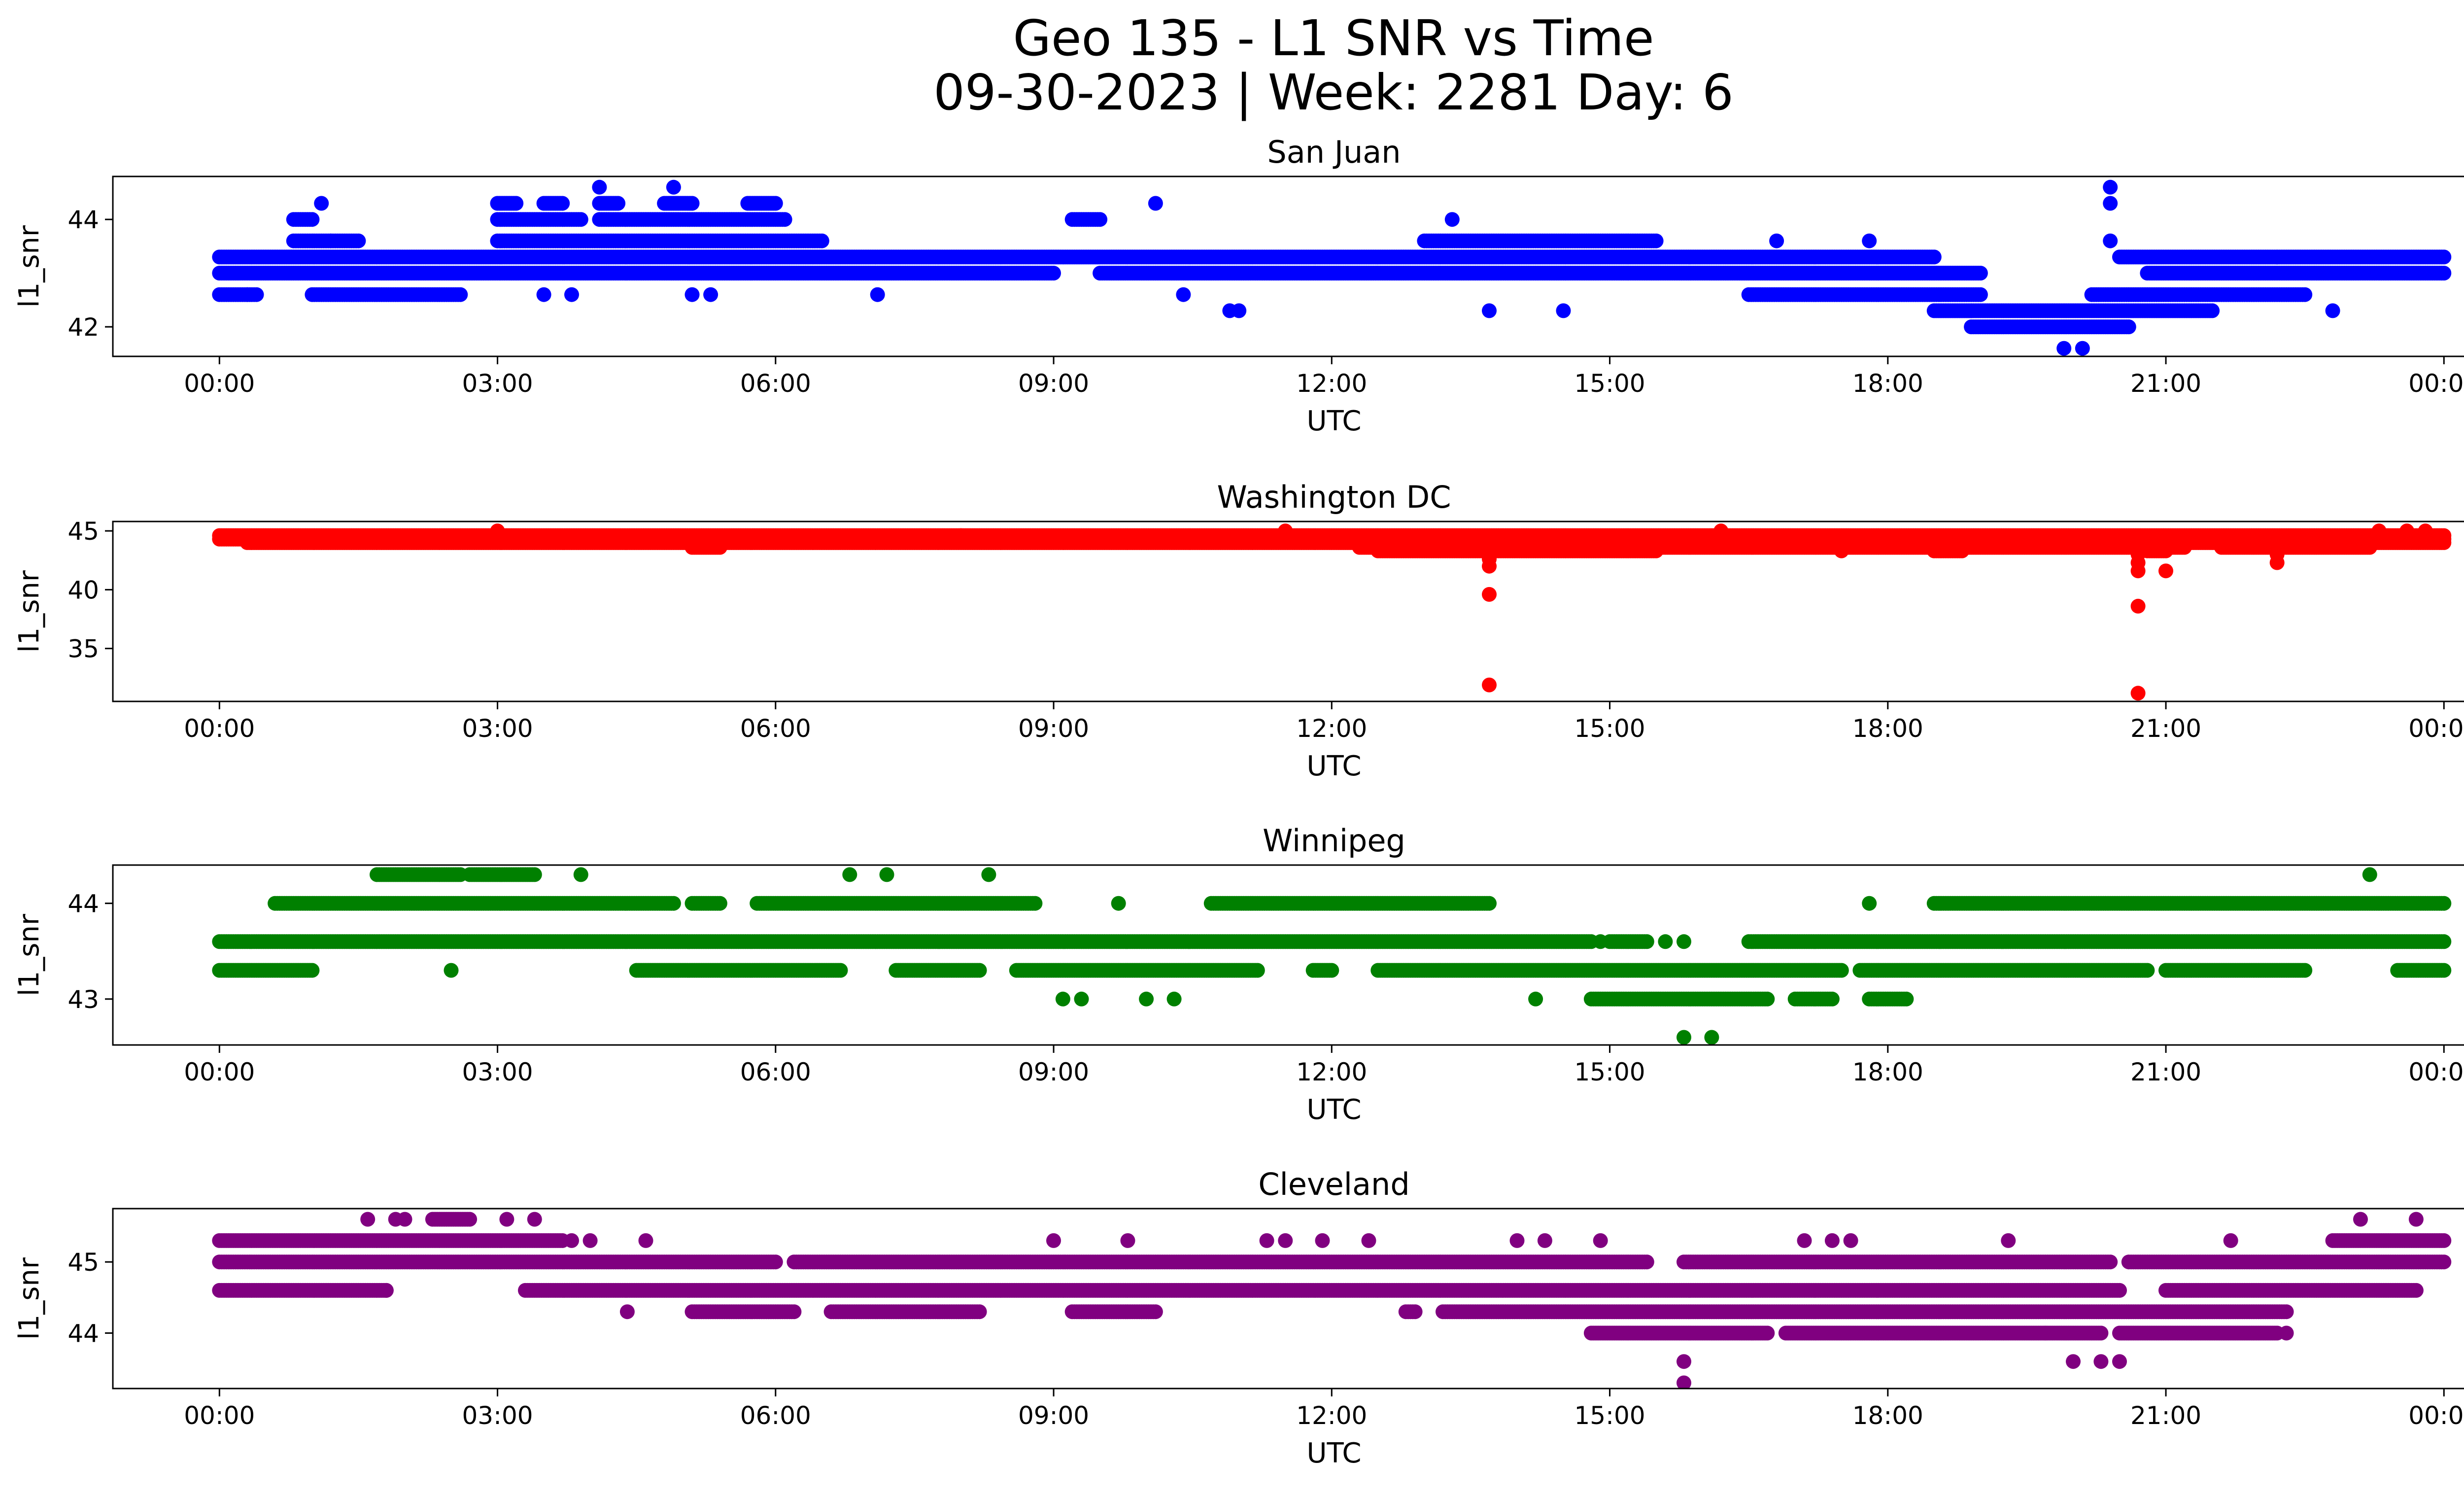  What do you see at coordinates (2165, 383) in the screenshot?
I see `x-tick-label: 21:00` at bounding box center [2165, 383].